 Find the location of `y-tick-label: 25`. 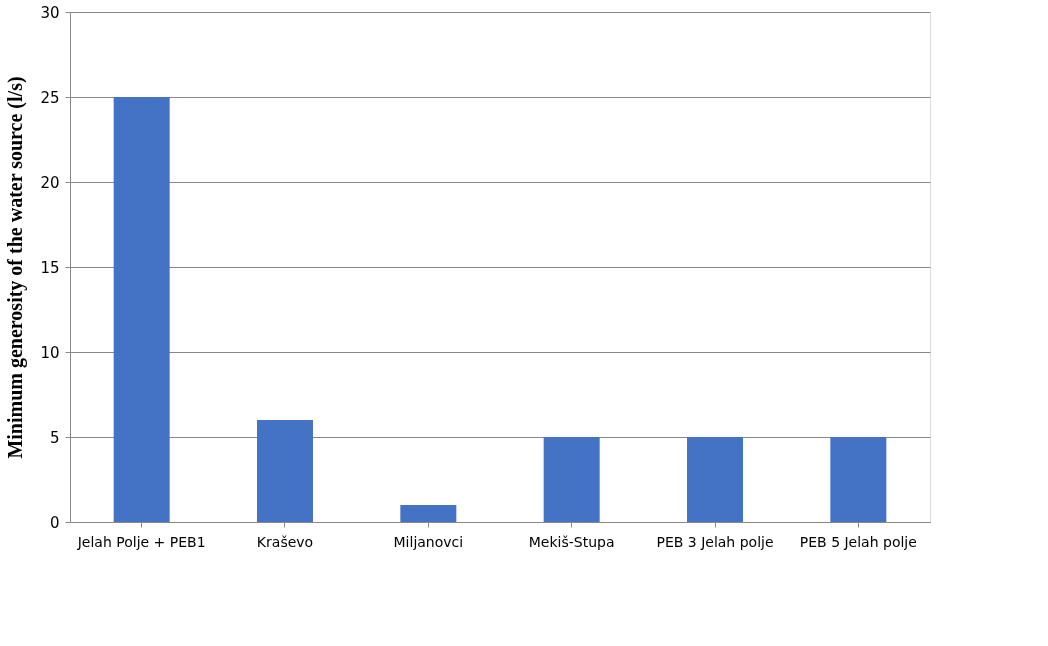

y-tick-label: 25 is located at coordinates (50, 97).